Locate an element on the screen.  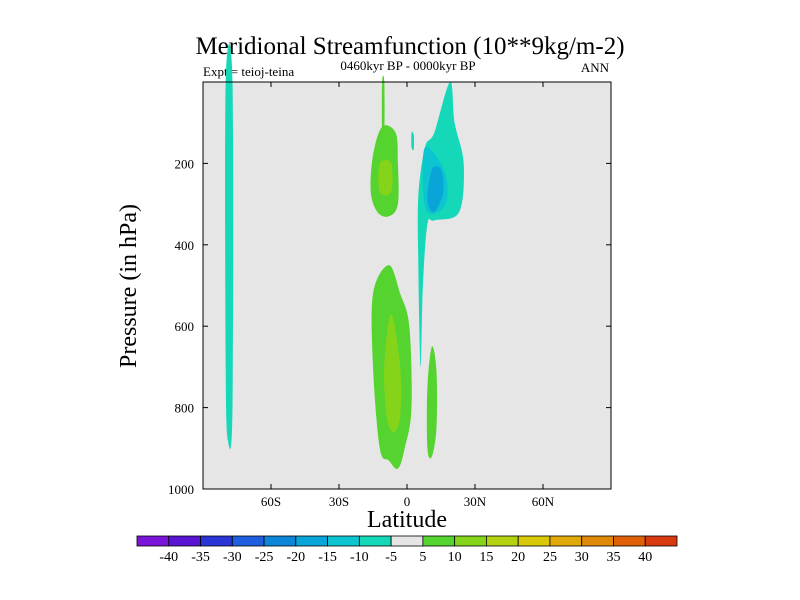
colorbar-level-label: 30 is located at coordinates (582, 557).